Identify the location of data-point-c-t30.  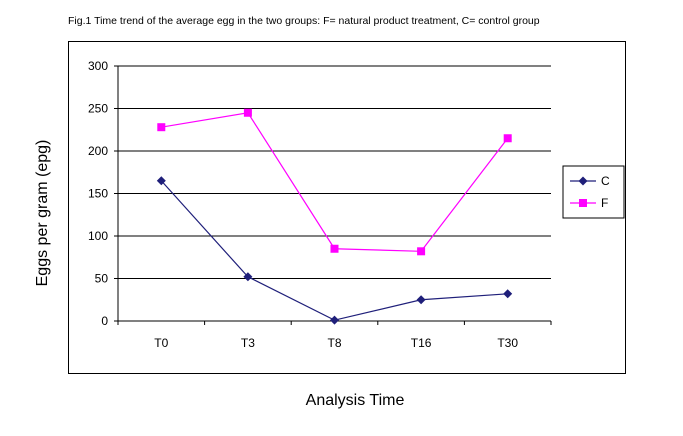
(508, 294).